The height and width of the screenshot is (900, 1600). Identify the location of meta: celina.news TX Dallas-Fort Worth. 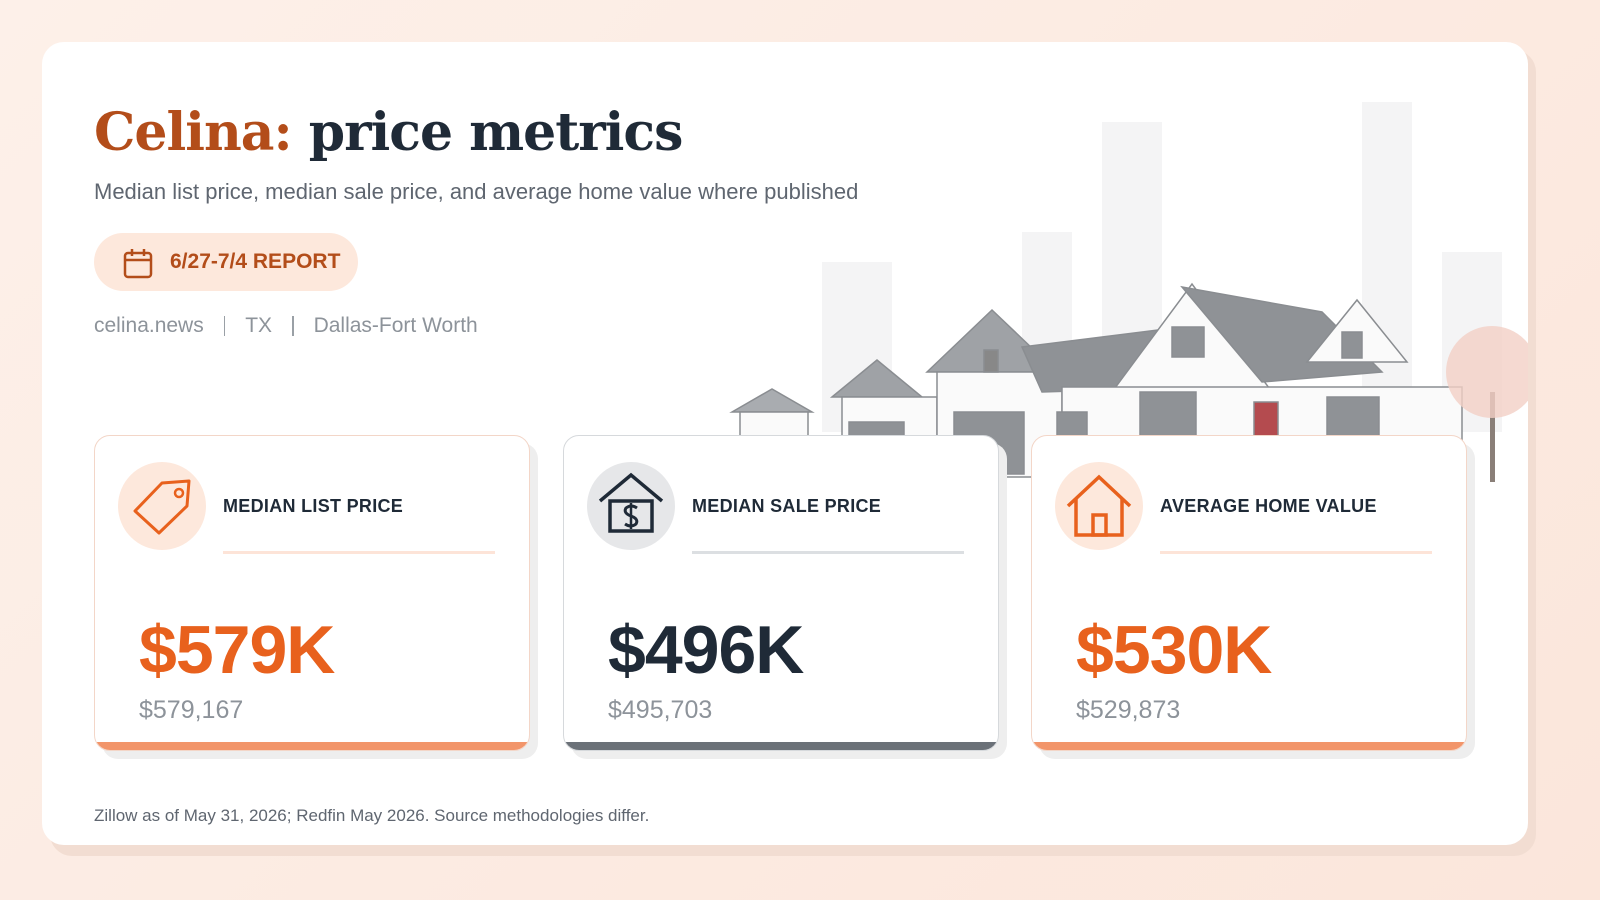
(286, 326).